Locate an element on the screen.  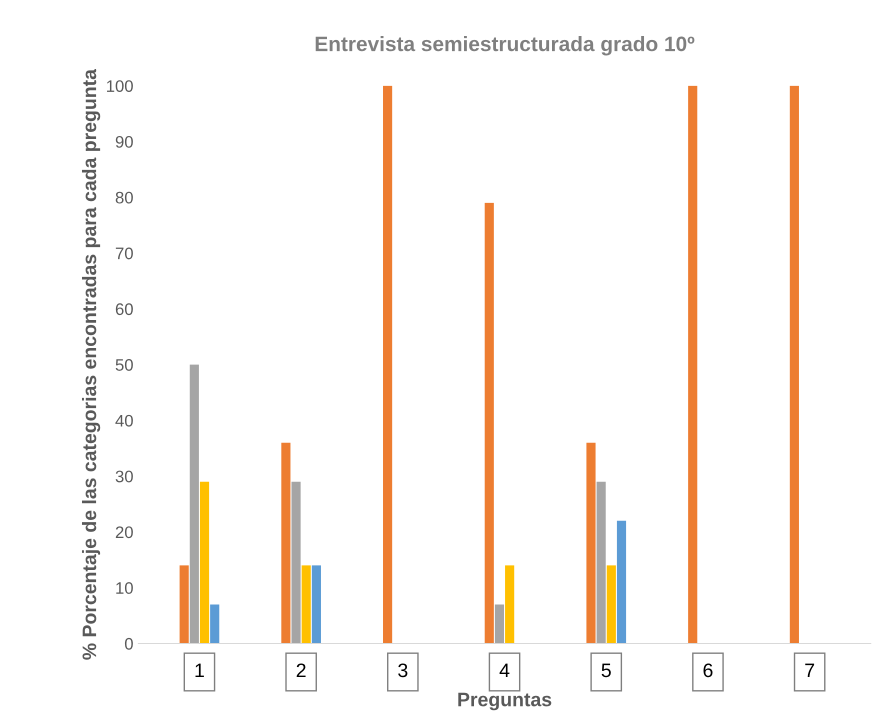
x-tick-label: 5 is located at coordinates (606, 671).